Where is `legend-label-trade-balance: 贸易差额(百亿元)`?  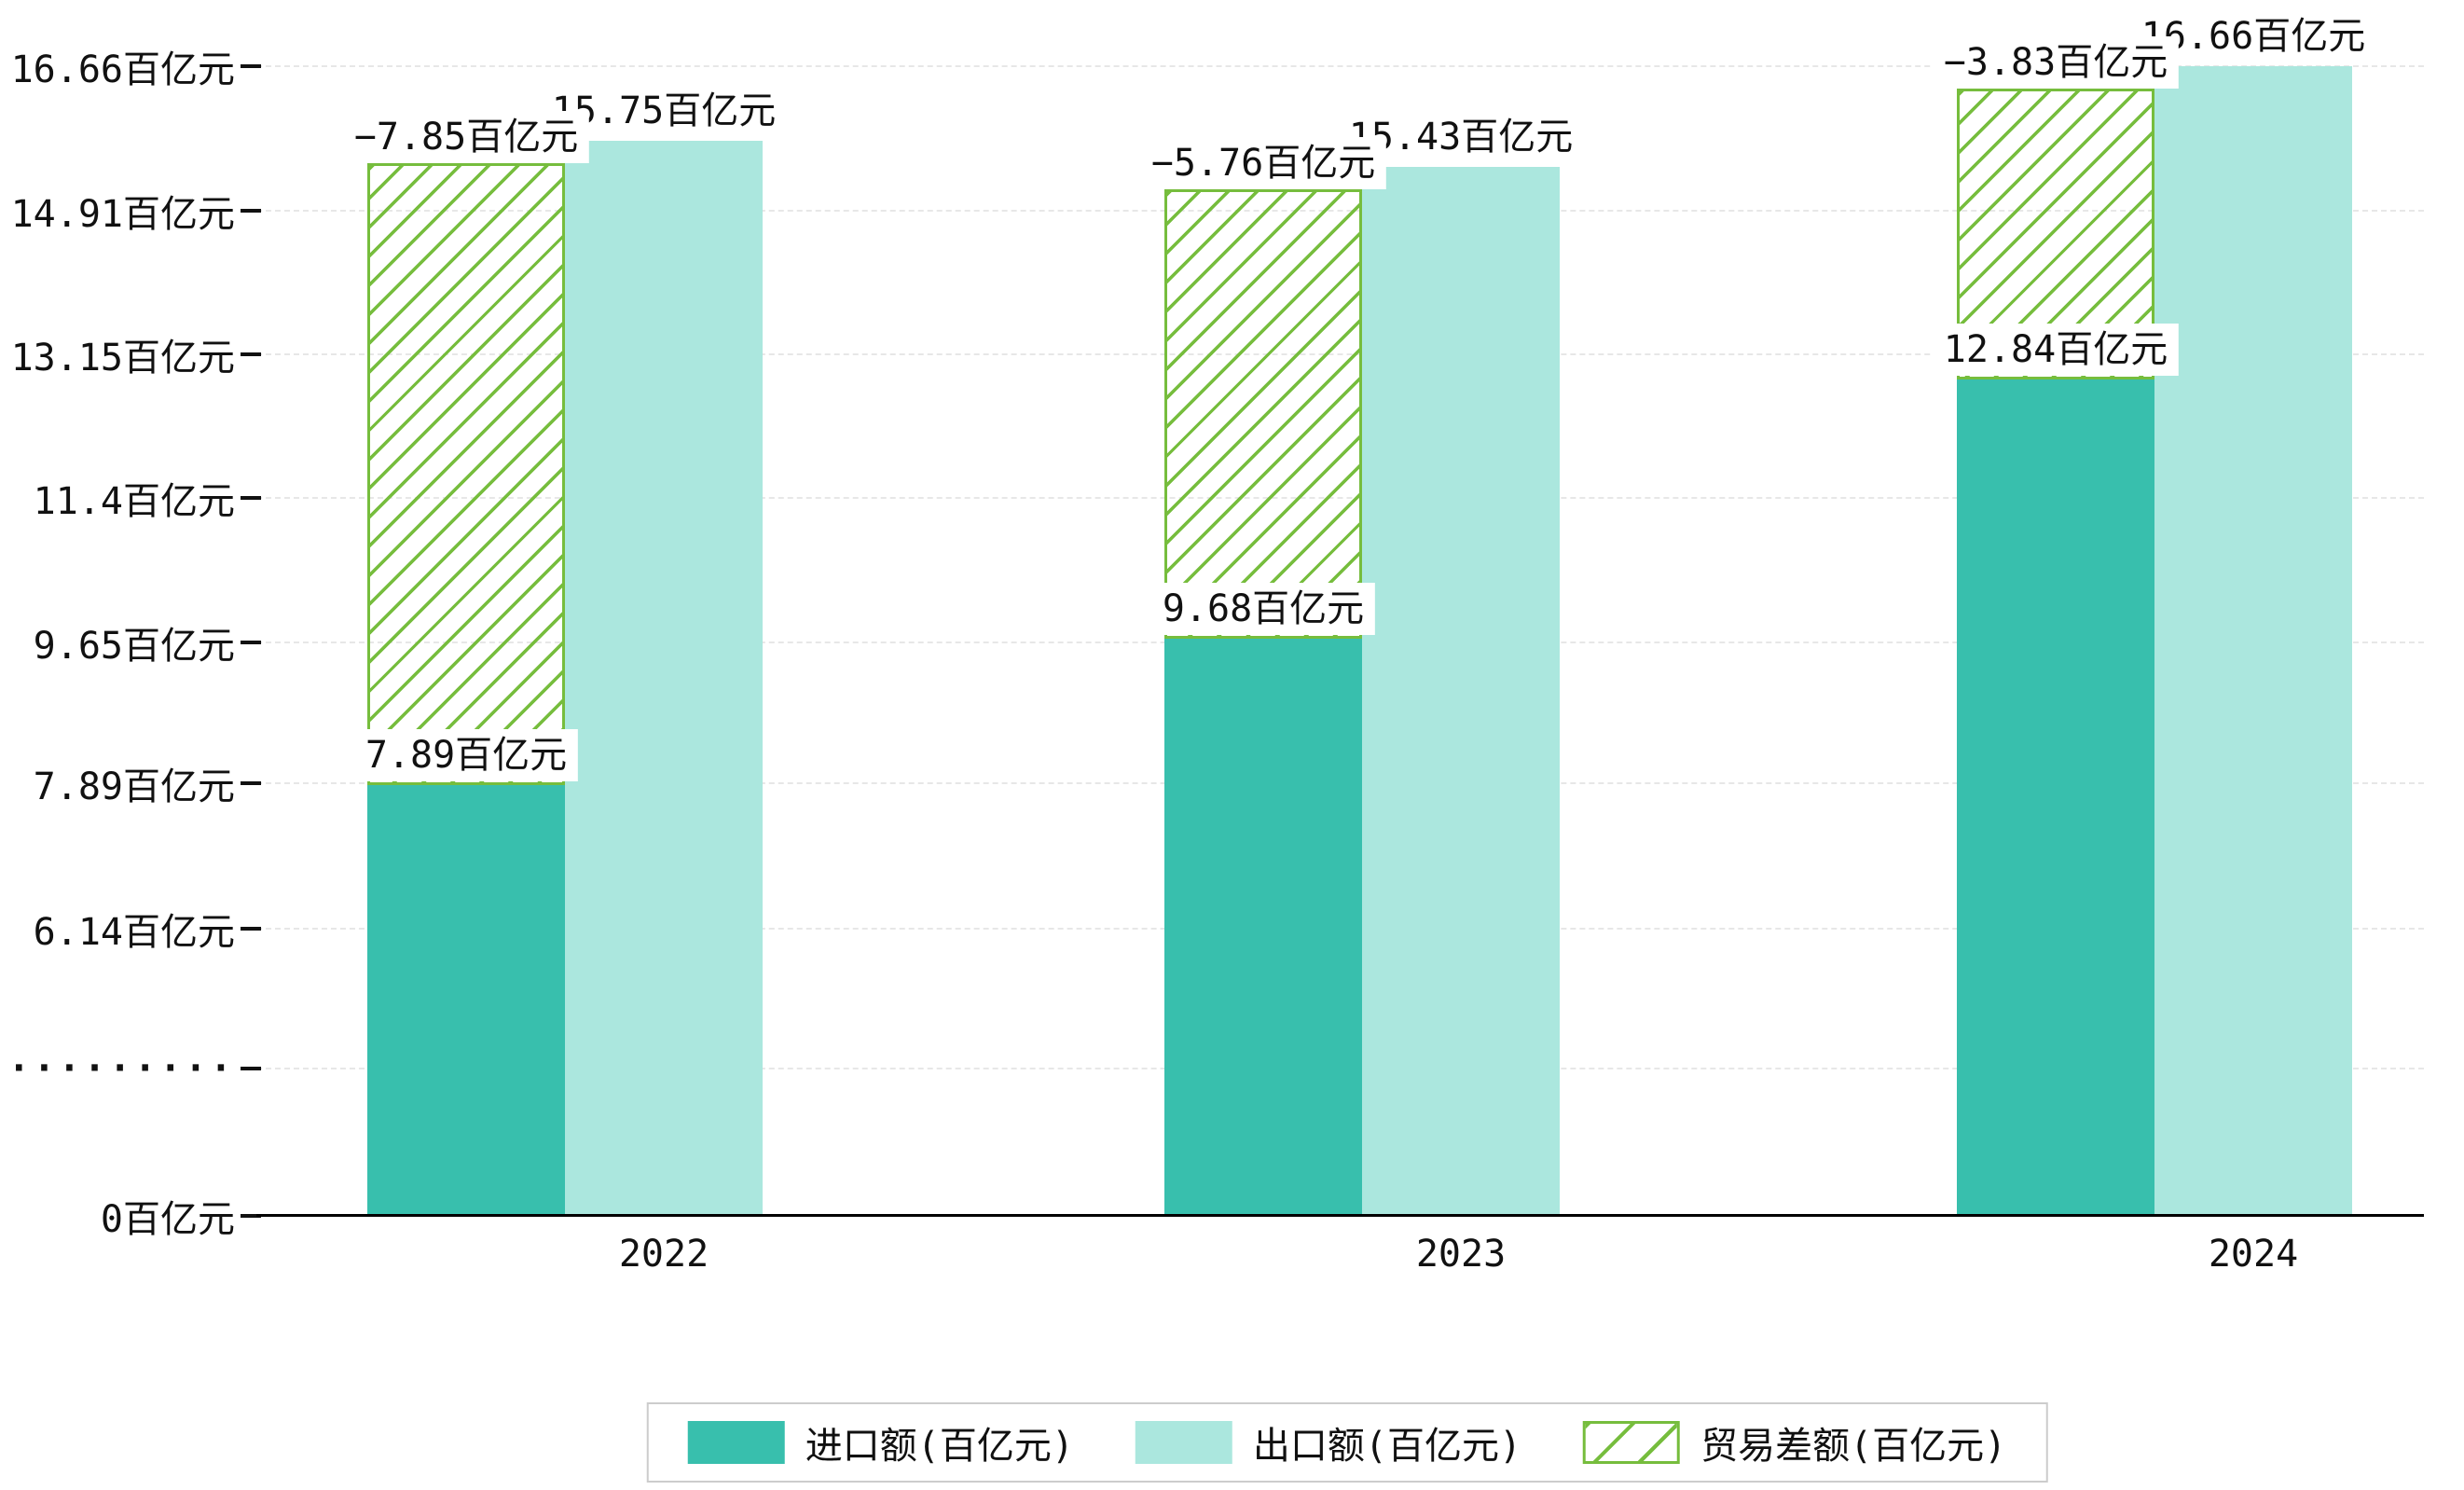
legend-label-trade-balance: 贸易差额(百亿元) is located at coordinates (1853, 1446).